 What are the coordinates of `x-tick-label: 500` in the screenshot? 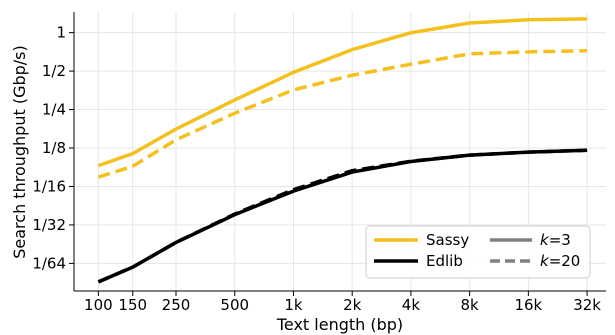 It's located at (234, 305).